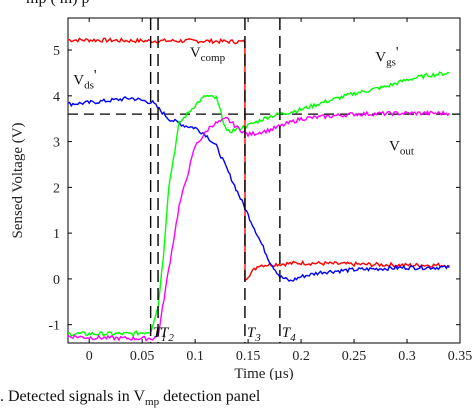 The image size is (474, 414). What do you see at coordinates (56, 234) in the screenshot?
I see `y-tick-label: 1` at bounding box center [56, 234].